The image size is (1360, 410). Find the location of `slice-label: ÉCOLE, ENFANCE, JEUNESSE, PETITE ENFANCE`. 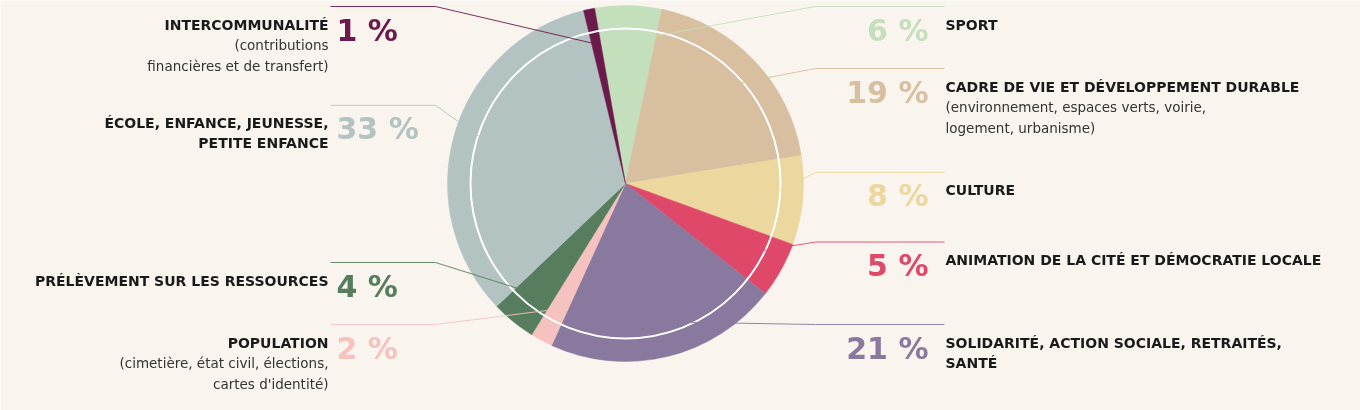

slice-label: ÉCOLE, ENFANCE, JEUNESSE, PETITE ENFANCE is located at coordinates (216, 133).